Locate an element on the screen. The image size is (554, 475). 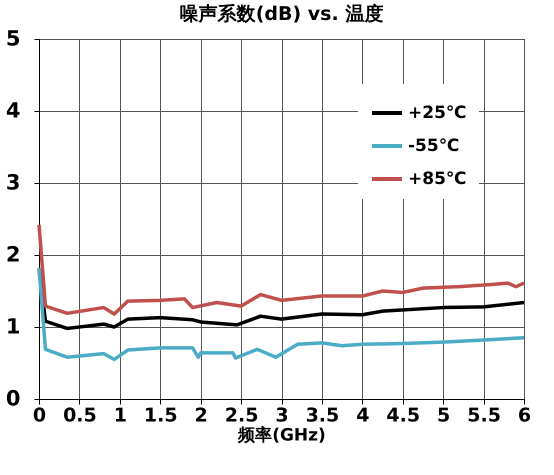
chart-title: 噪声系数(dB) vs. 温度 is located at coordinates (282, 14).